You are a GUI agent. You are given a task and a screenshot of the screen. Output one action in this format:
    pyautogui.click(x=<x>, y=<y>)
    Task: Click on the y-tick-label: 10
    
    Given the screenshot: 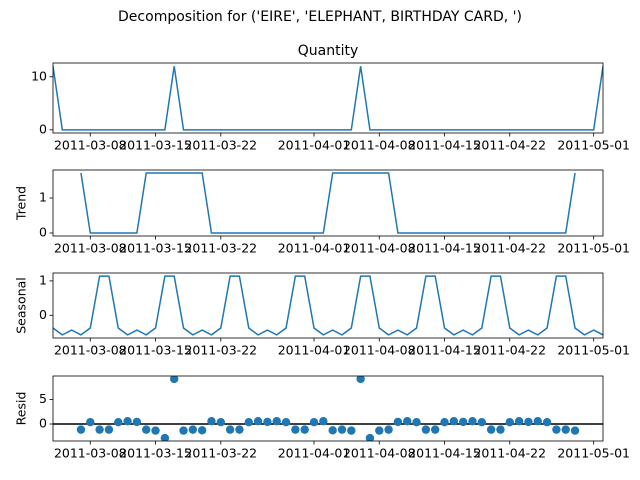 What is the action you would take?
    pyautogui.click(x=39, y=75)
    